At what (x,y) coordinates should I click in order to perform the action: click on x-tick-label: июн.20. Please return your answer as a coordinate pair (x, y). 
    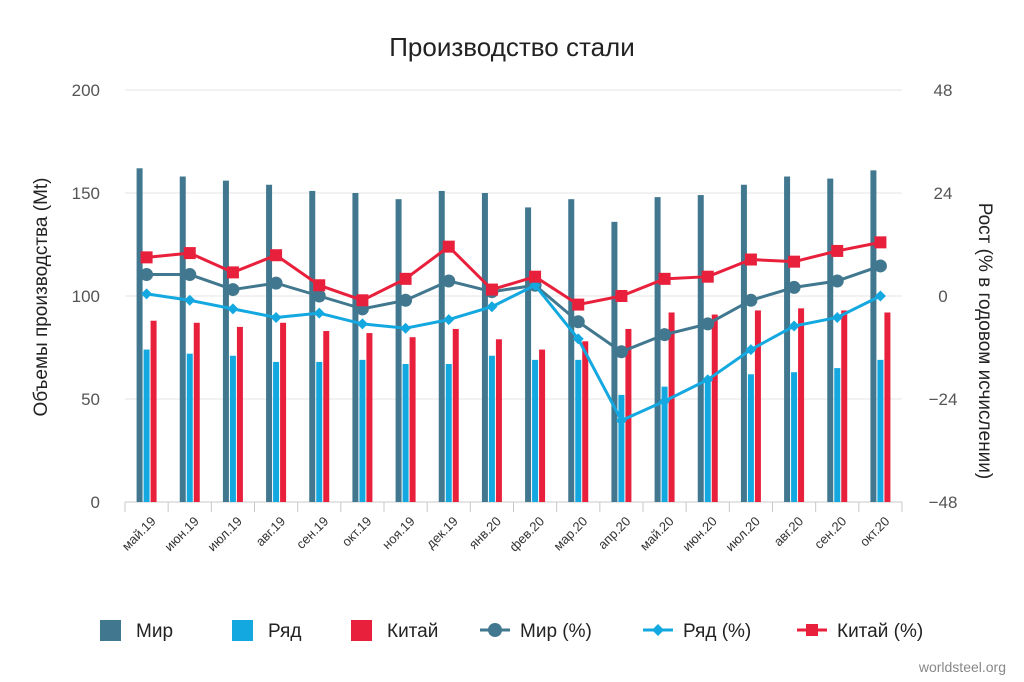
    Looking at the image, I should click on (699, 534).